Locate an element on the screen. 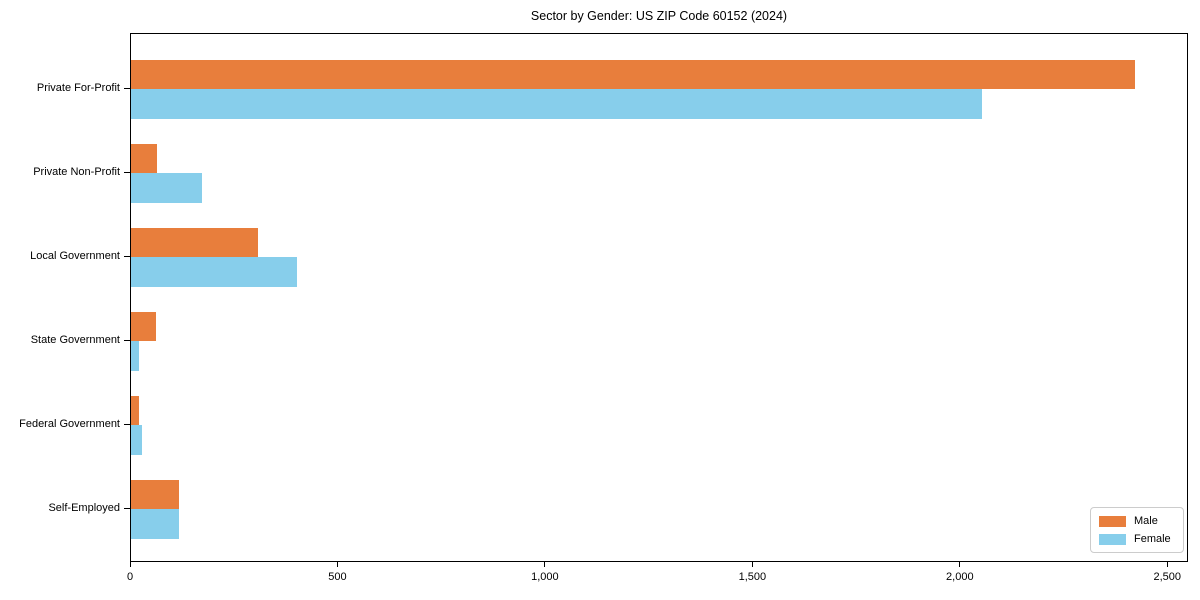 The height and width of the screenshot is (600, 1200). legend-entry-male: Male is located at coordinates (1137, 521).